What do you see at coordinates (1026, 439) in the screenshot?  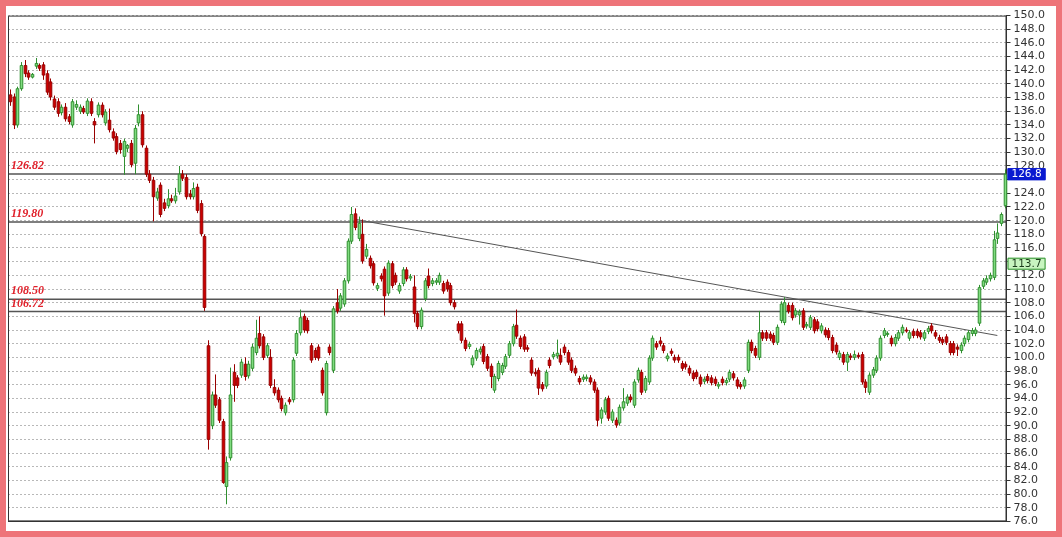 I see `y-tick-label: 88.0` at bounding box center [1026, 439].